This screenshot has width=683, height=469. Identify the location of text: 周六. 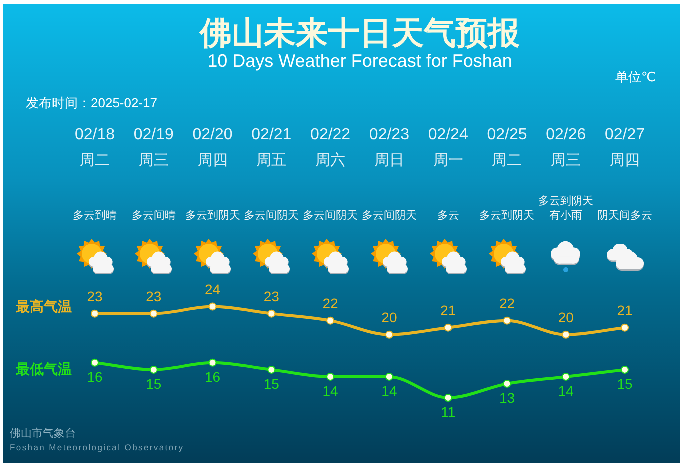
(331, 161).